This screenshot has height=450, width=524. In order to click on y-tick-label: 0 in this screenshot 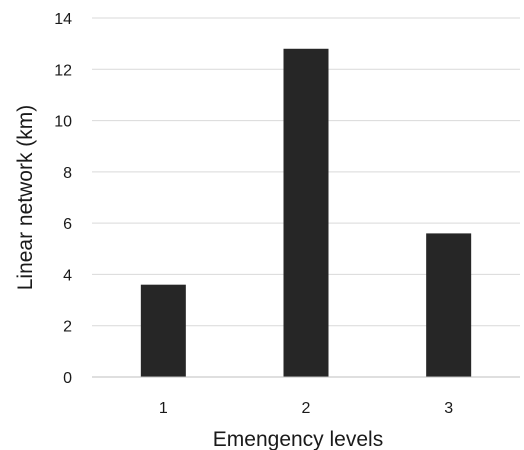, I will do `click(67, 378)`.